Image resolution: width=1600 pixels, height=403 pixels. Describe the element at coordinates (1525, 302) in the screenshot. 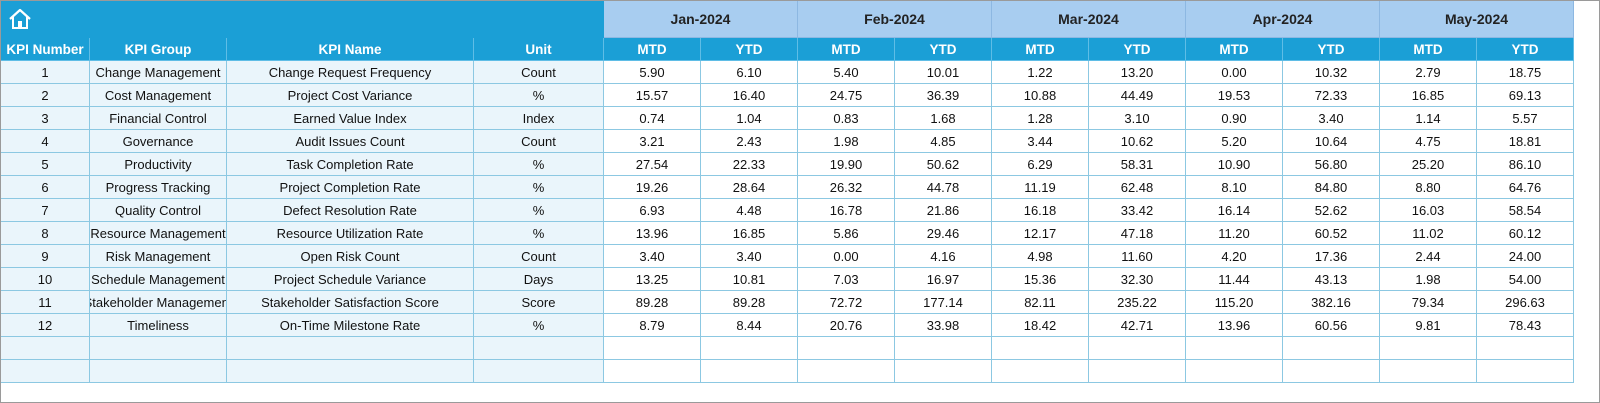

I see `kpi-value: 296.63` at that location.